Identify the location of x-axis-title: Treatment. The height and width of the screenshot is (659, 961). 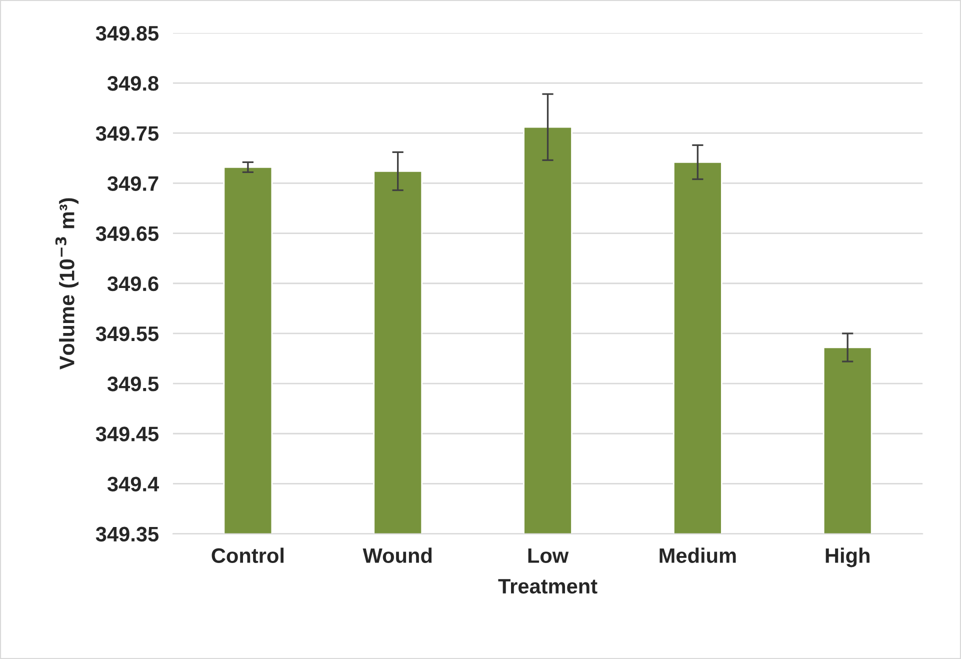
(548, 586).